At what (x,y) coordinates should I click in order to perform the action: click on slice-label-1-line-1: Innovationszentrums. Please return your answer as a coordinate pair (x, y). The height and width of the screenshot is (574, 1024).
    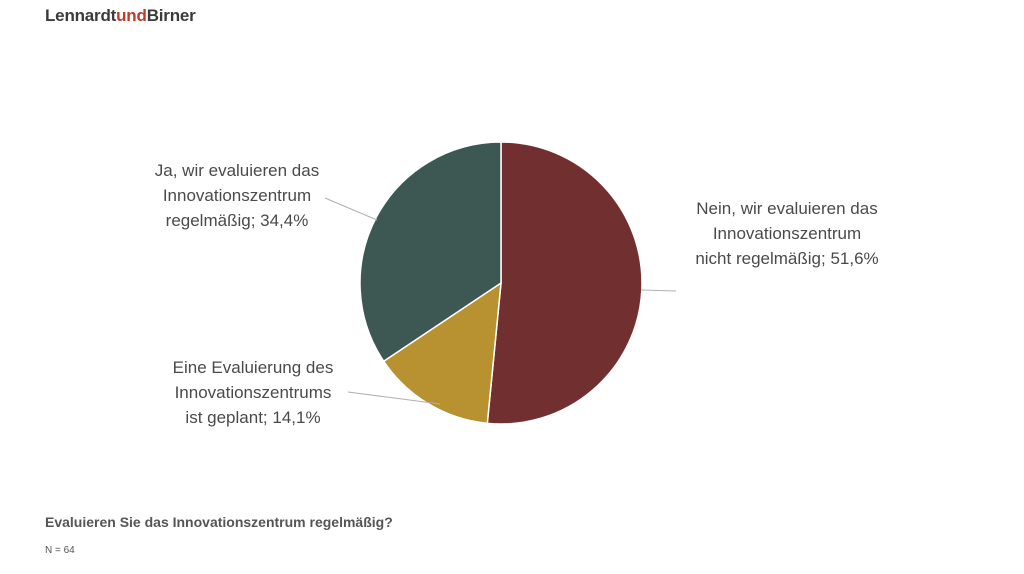
    Looking at the image, I should click on (253, 392).